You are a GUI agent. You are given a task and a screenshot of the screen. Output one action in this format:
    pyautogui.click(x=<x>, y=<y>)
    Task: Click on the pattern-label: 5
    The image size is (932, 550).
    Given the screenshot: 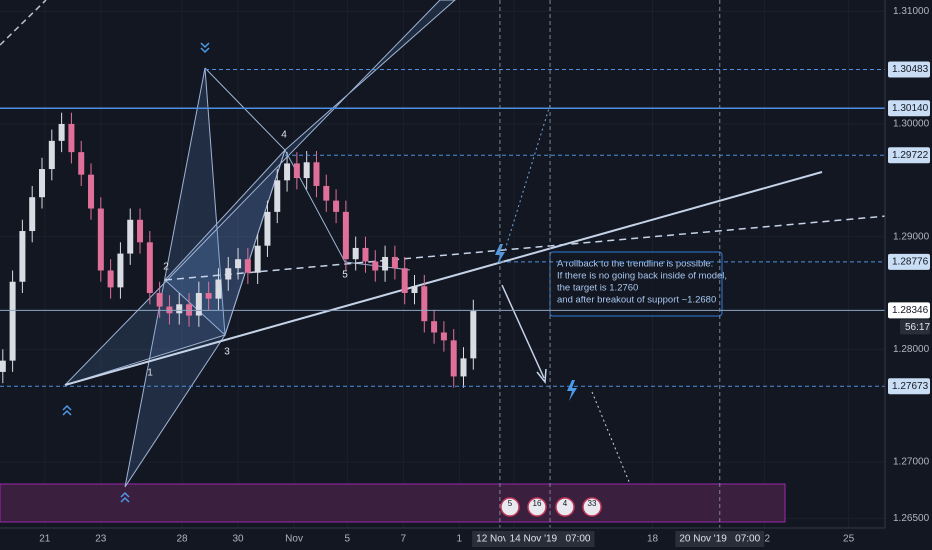 What is the action you would take?
    pyautogui.click(x=345, y=275)
    